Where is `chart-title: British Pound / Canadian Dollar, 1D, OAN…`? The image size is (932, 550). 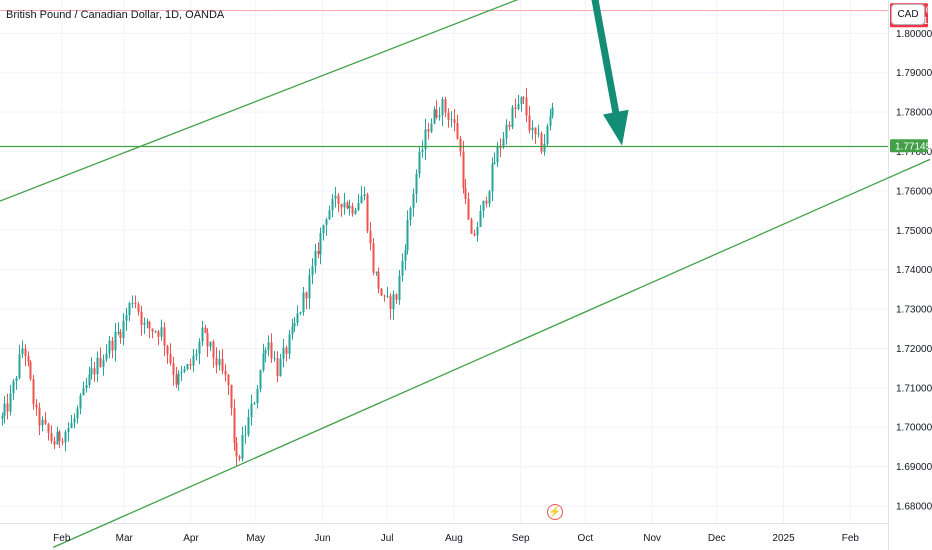 chart-title: British Pound / Canadian Dollar, 1D, OAN… is located at coordinates (115, 15).